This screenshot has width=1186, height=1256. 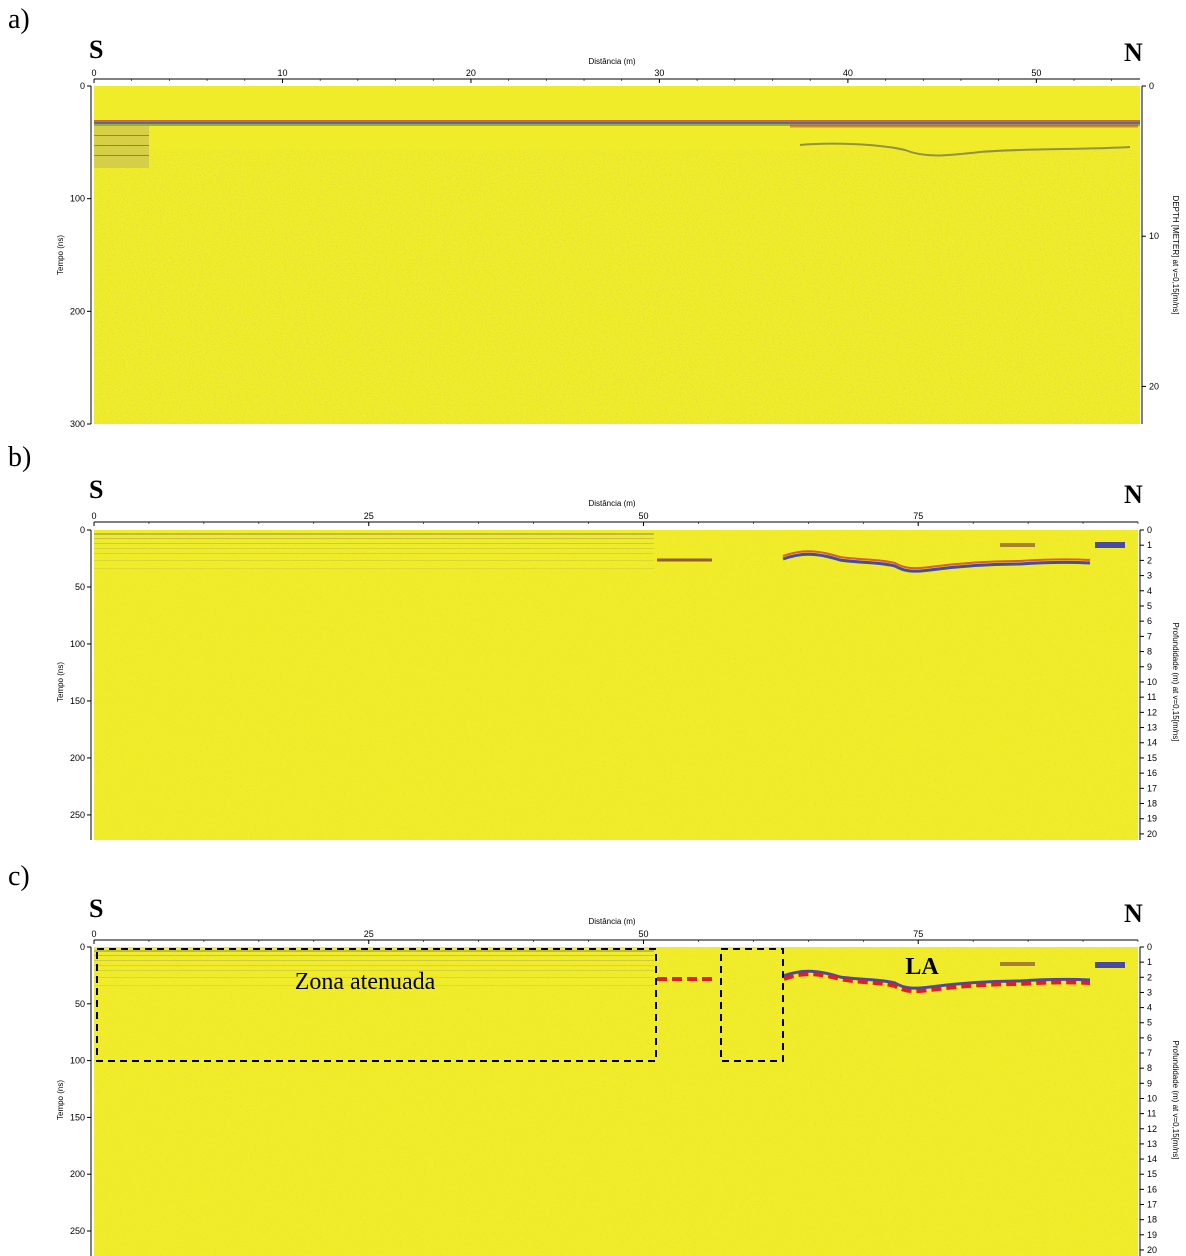 What do you see at coordinates (19, 19) in the screenshot?
I see `panel-a-label: a)` at bounding box center [19, 19].